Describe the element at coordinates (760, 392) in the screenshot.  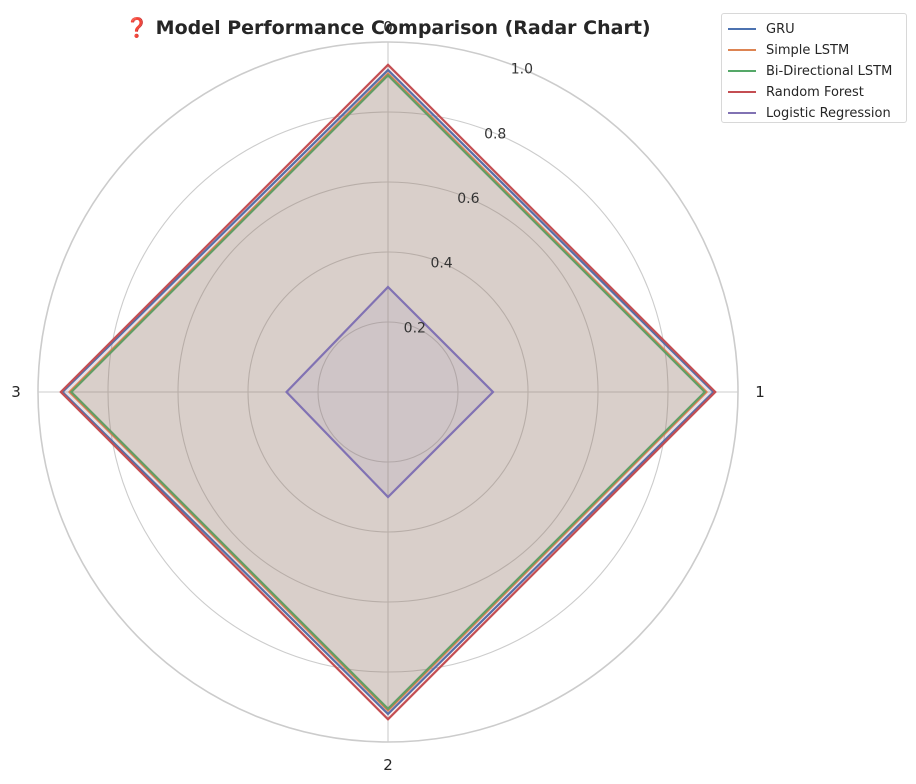
I see `axis-label: 1` at that location.